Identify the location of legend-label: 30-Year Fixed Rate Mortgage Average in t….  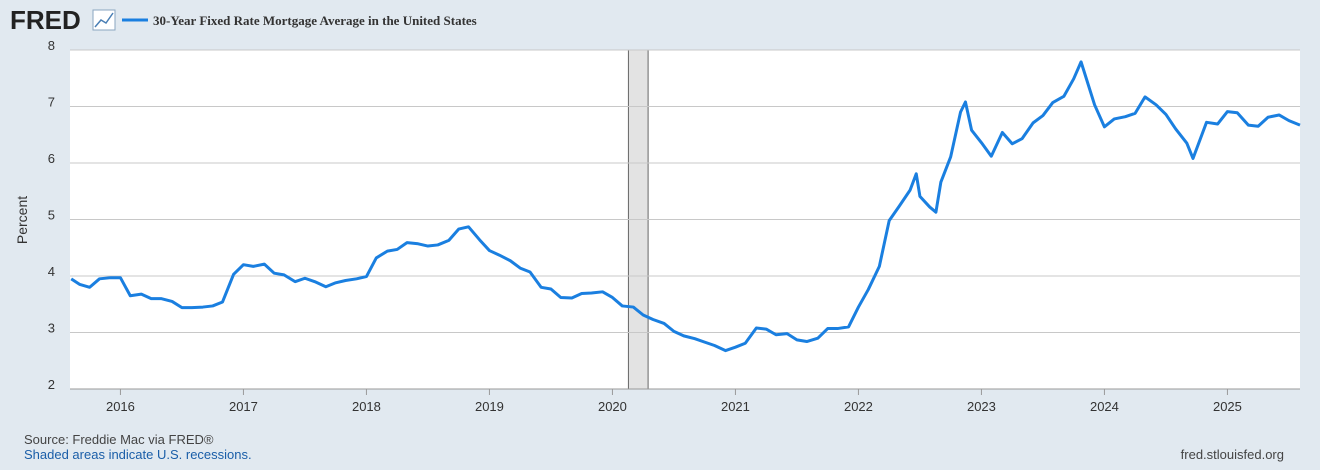
(315, 20).